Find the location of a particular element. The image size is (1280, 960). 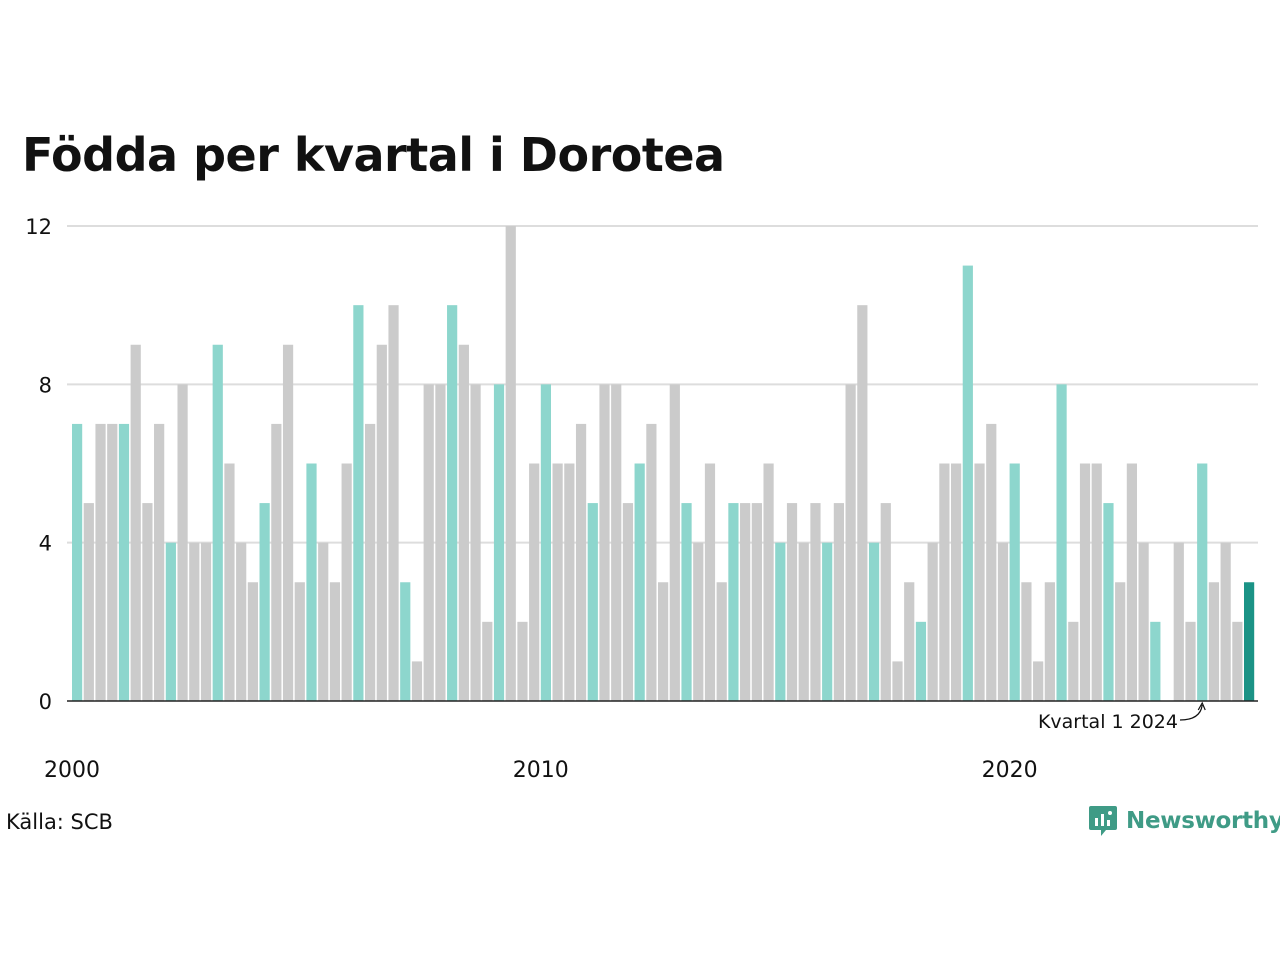

y-tick-label: 8 is located at coordinates (45, 385).